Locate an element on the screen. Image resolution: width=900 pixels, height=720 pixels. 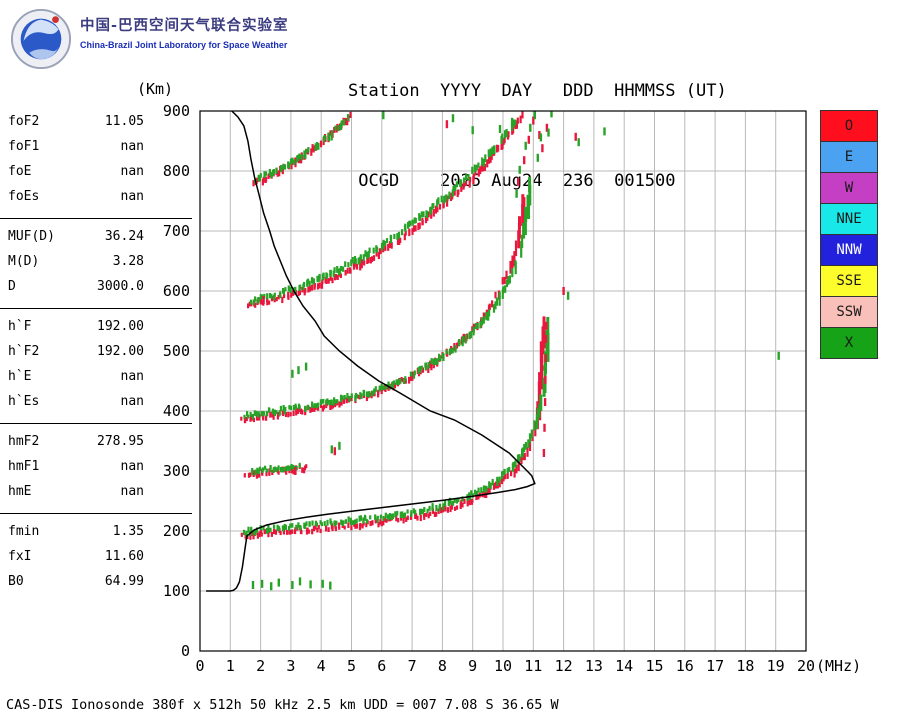
param-value: 11.05 is located at coordinates (124, 121).